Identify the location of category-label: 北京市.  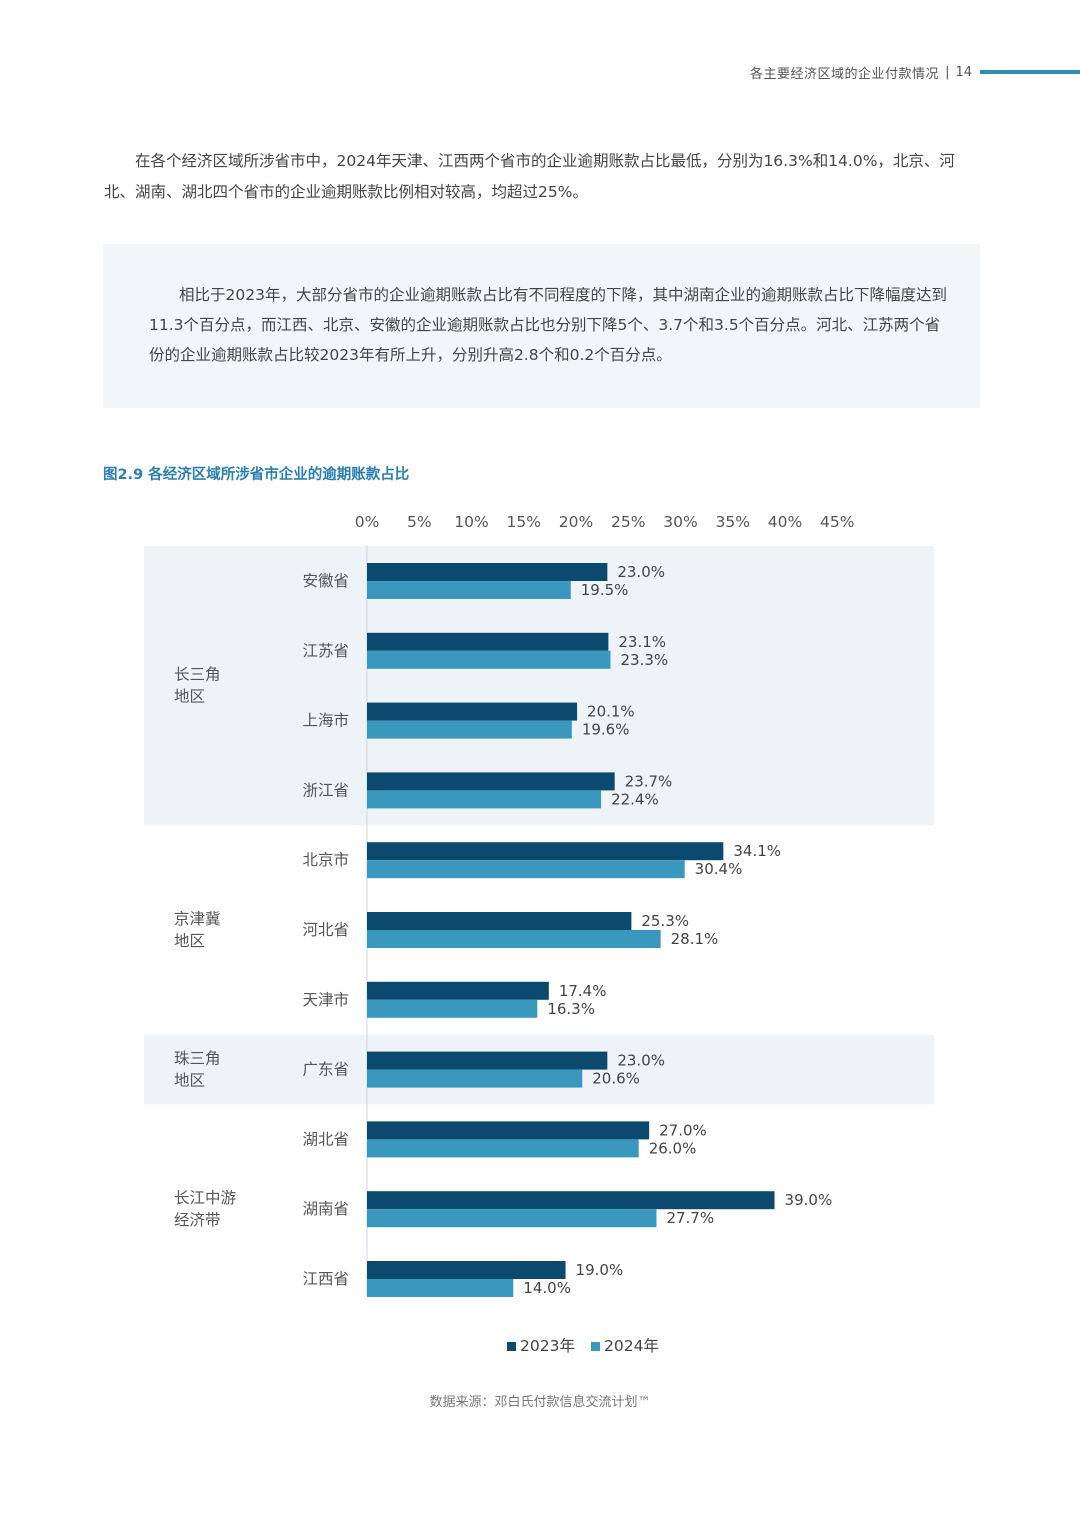
(325, 860).